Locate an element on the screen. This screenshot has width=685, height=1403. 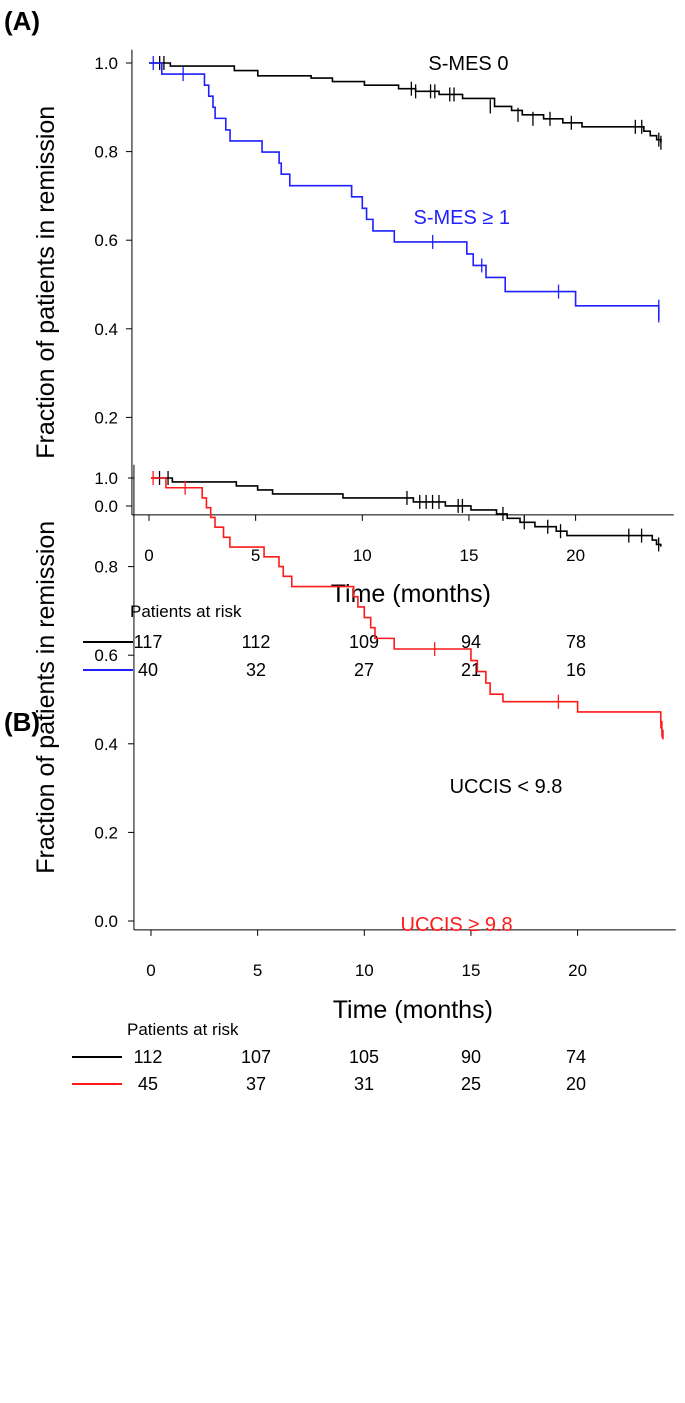
risk-count: 109 is located at coordinates (364, 642).